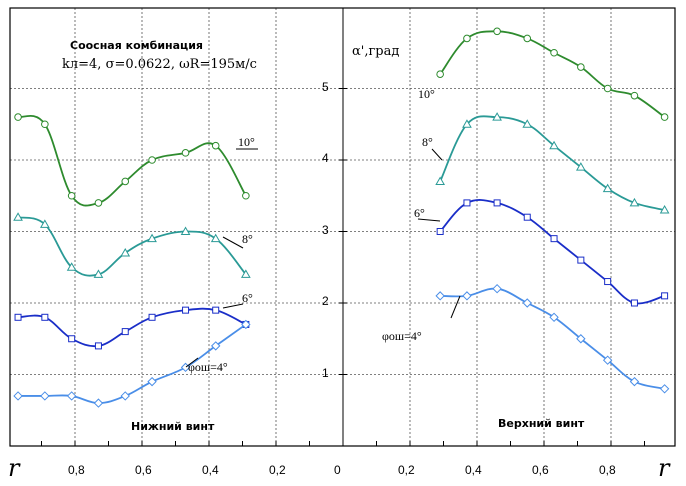 The height and width of the screenshot is (486, 686). Describe the element at coordinates (664, 468) in the screenshot. I see `x-axis-label-right: r` at that location.